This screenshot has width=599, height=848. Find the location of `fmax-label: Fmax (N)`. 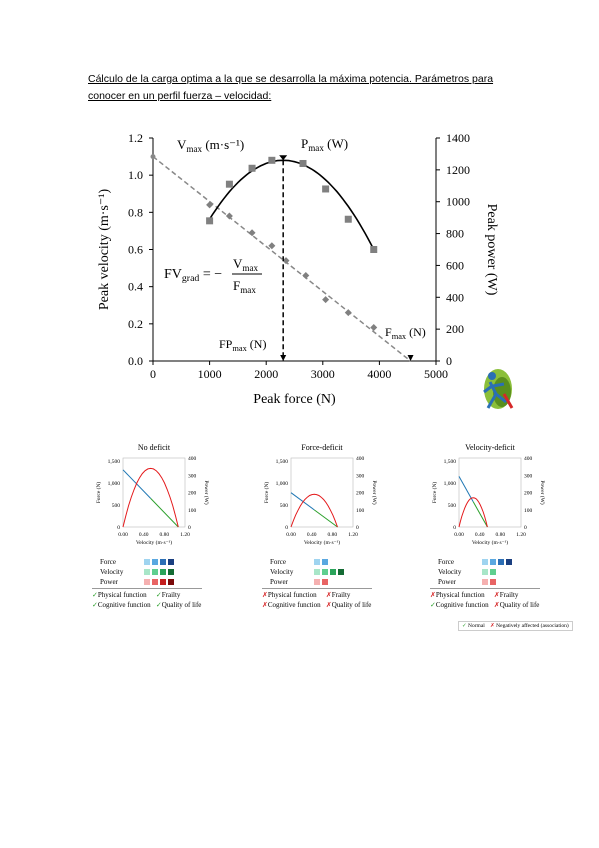

fmax-label: Fmax (N) is located at coordinates (405, 333).